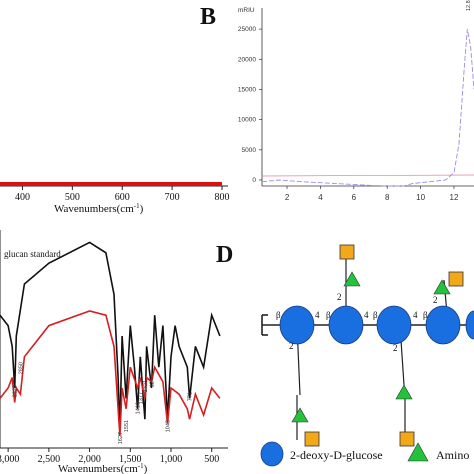 Image resolution: width=474 pixels, height=474 pixels. Describe the element at coordinates (454, 197) in the screenshot. I see `panel-b-x-tick-label: 12` at that location.